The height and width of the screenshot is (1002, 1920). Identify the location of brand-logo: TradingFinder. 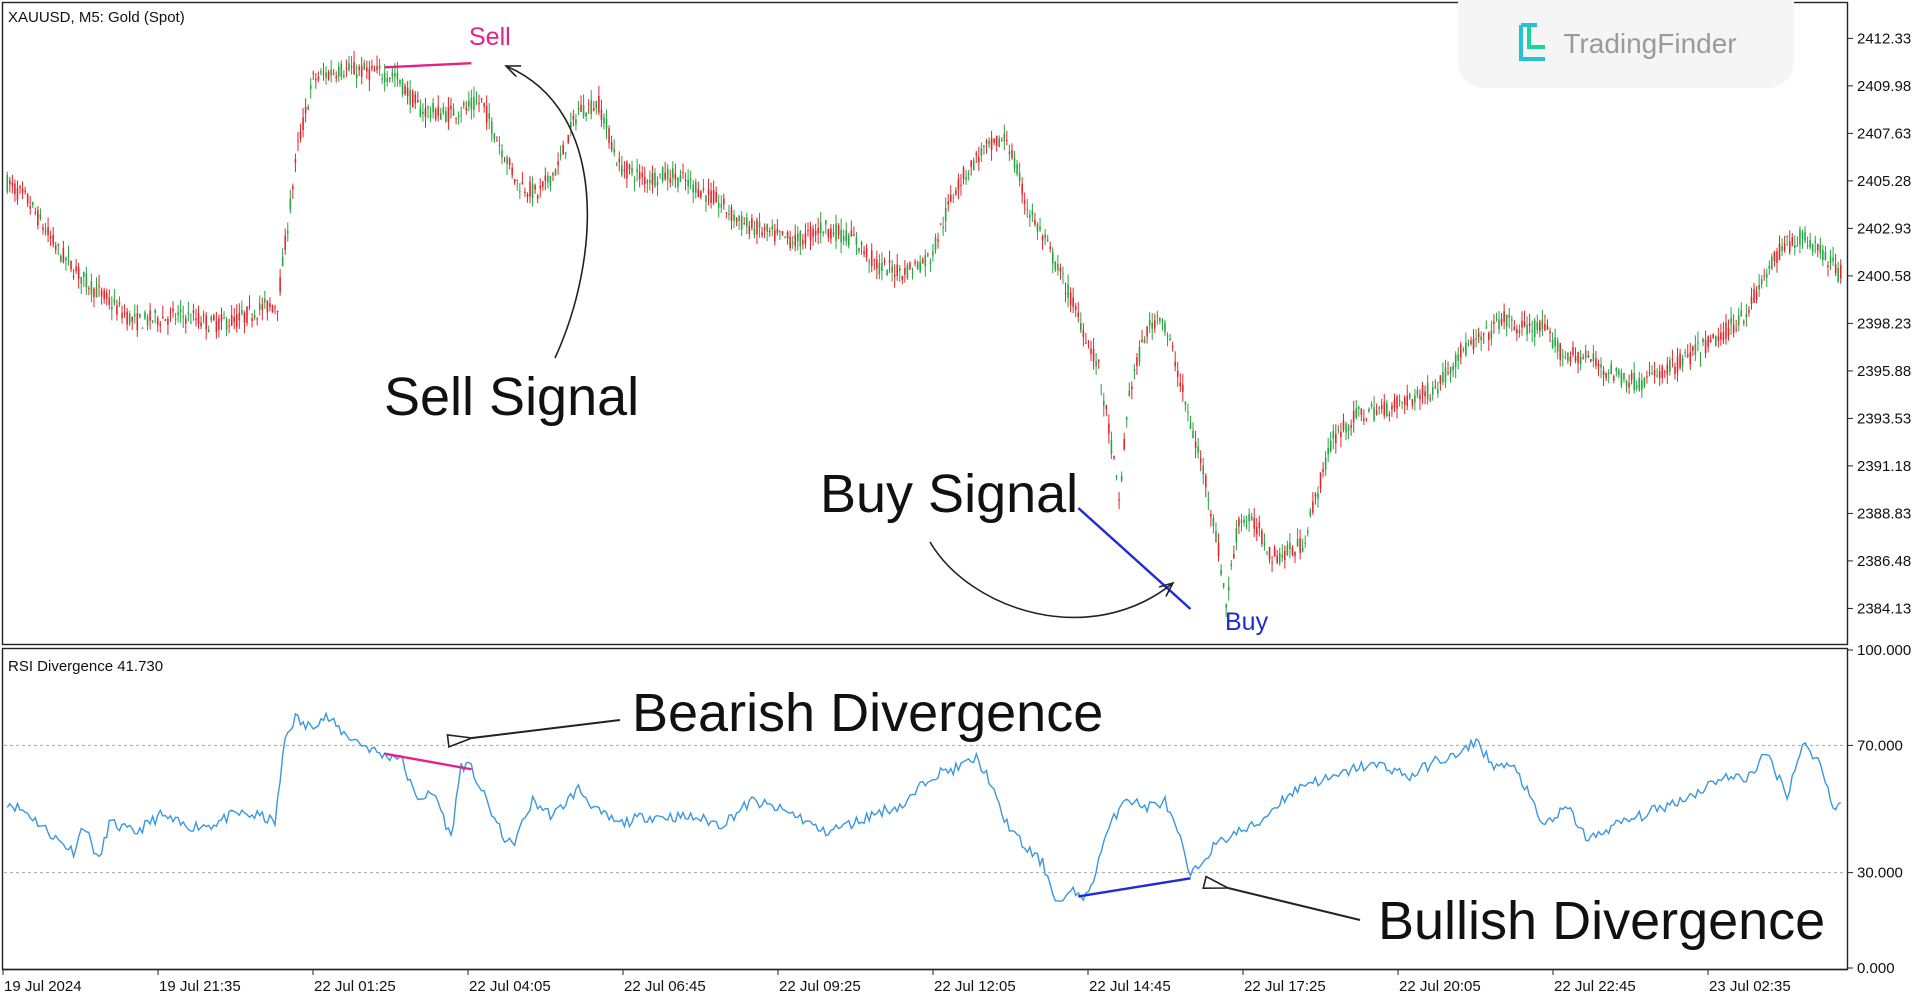
(1626, 44).